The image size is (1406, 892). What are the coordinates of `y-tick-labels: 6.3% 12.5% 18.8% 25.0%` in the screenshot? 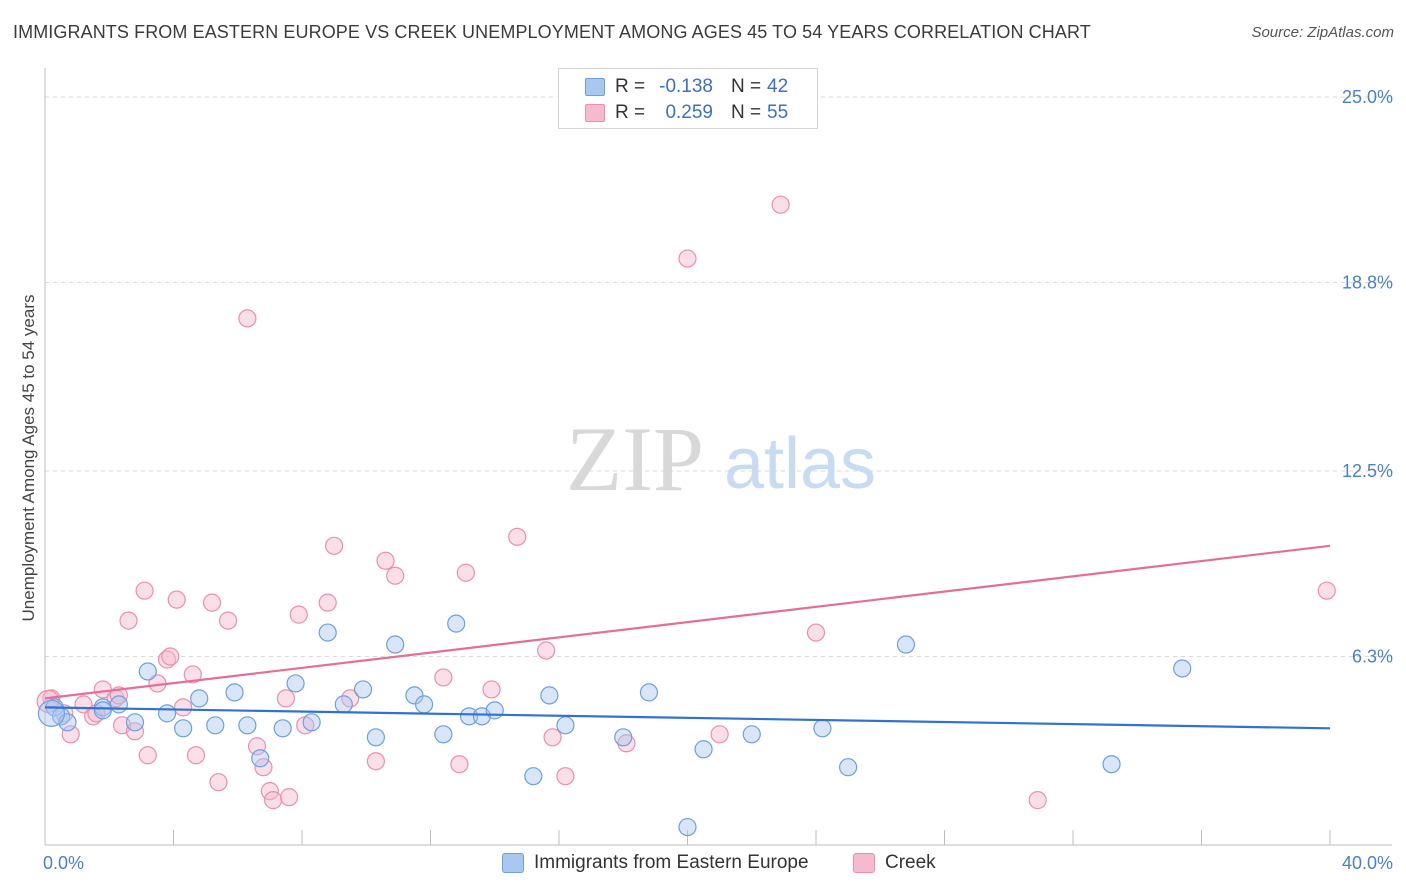 It's located at (1367, 377).